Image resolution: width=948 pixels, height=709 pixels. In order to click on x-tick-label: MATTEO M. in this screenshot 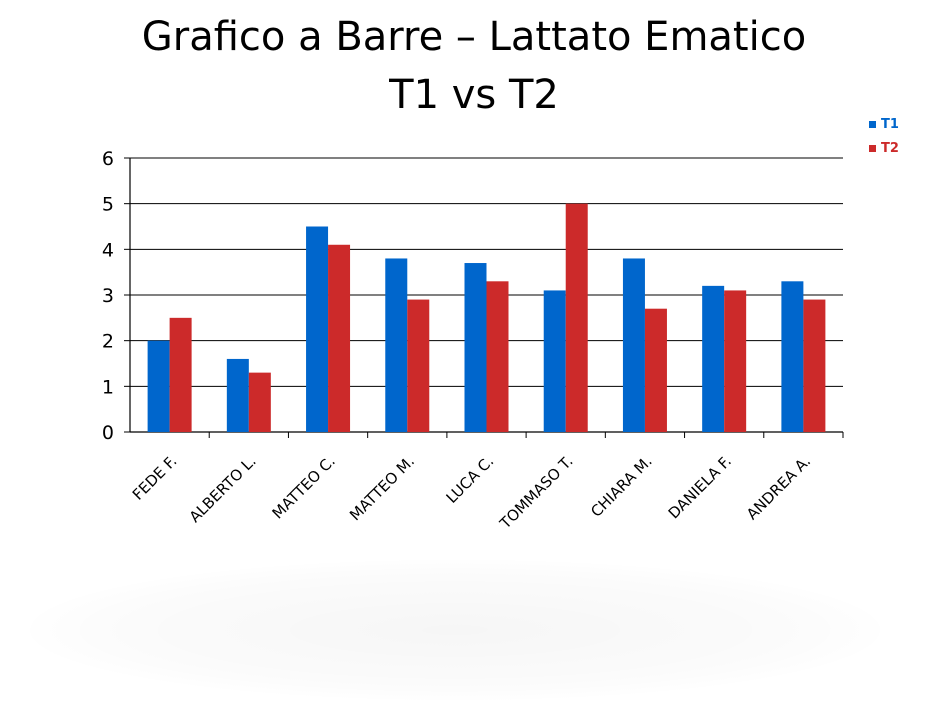, I will do `click(382, 488)`.